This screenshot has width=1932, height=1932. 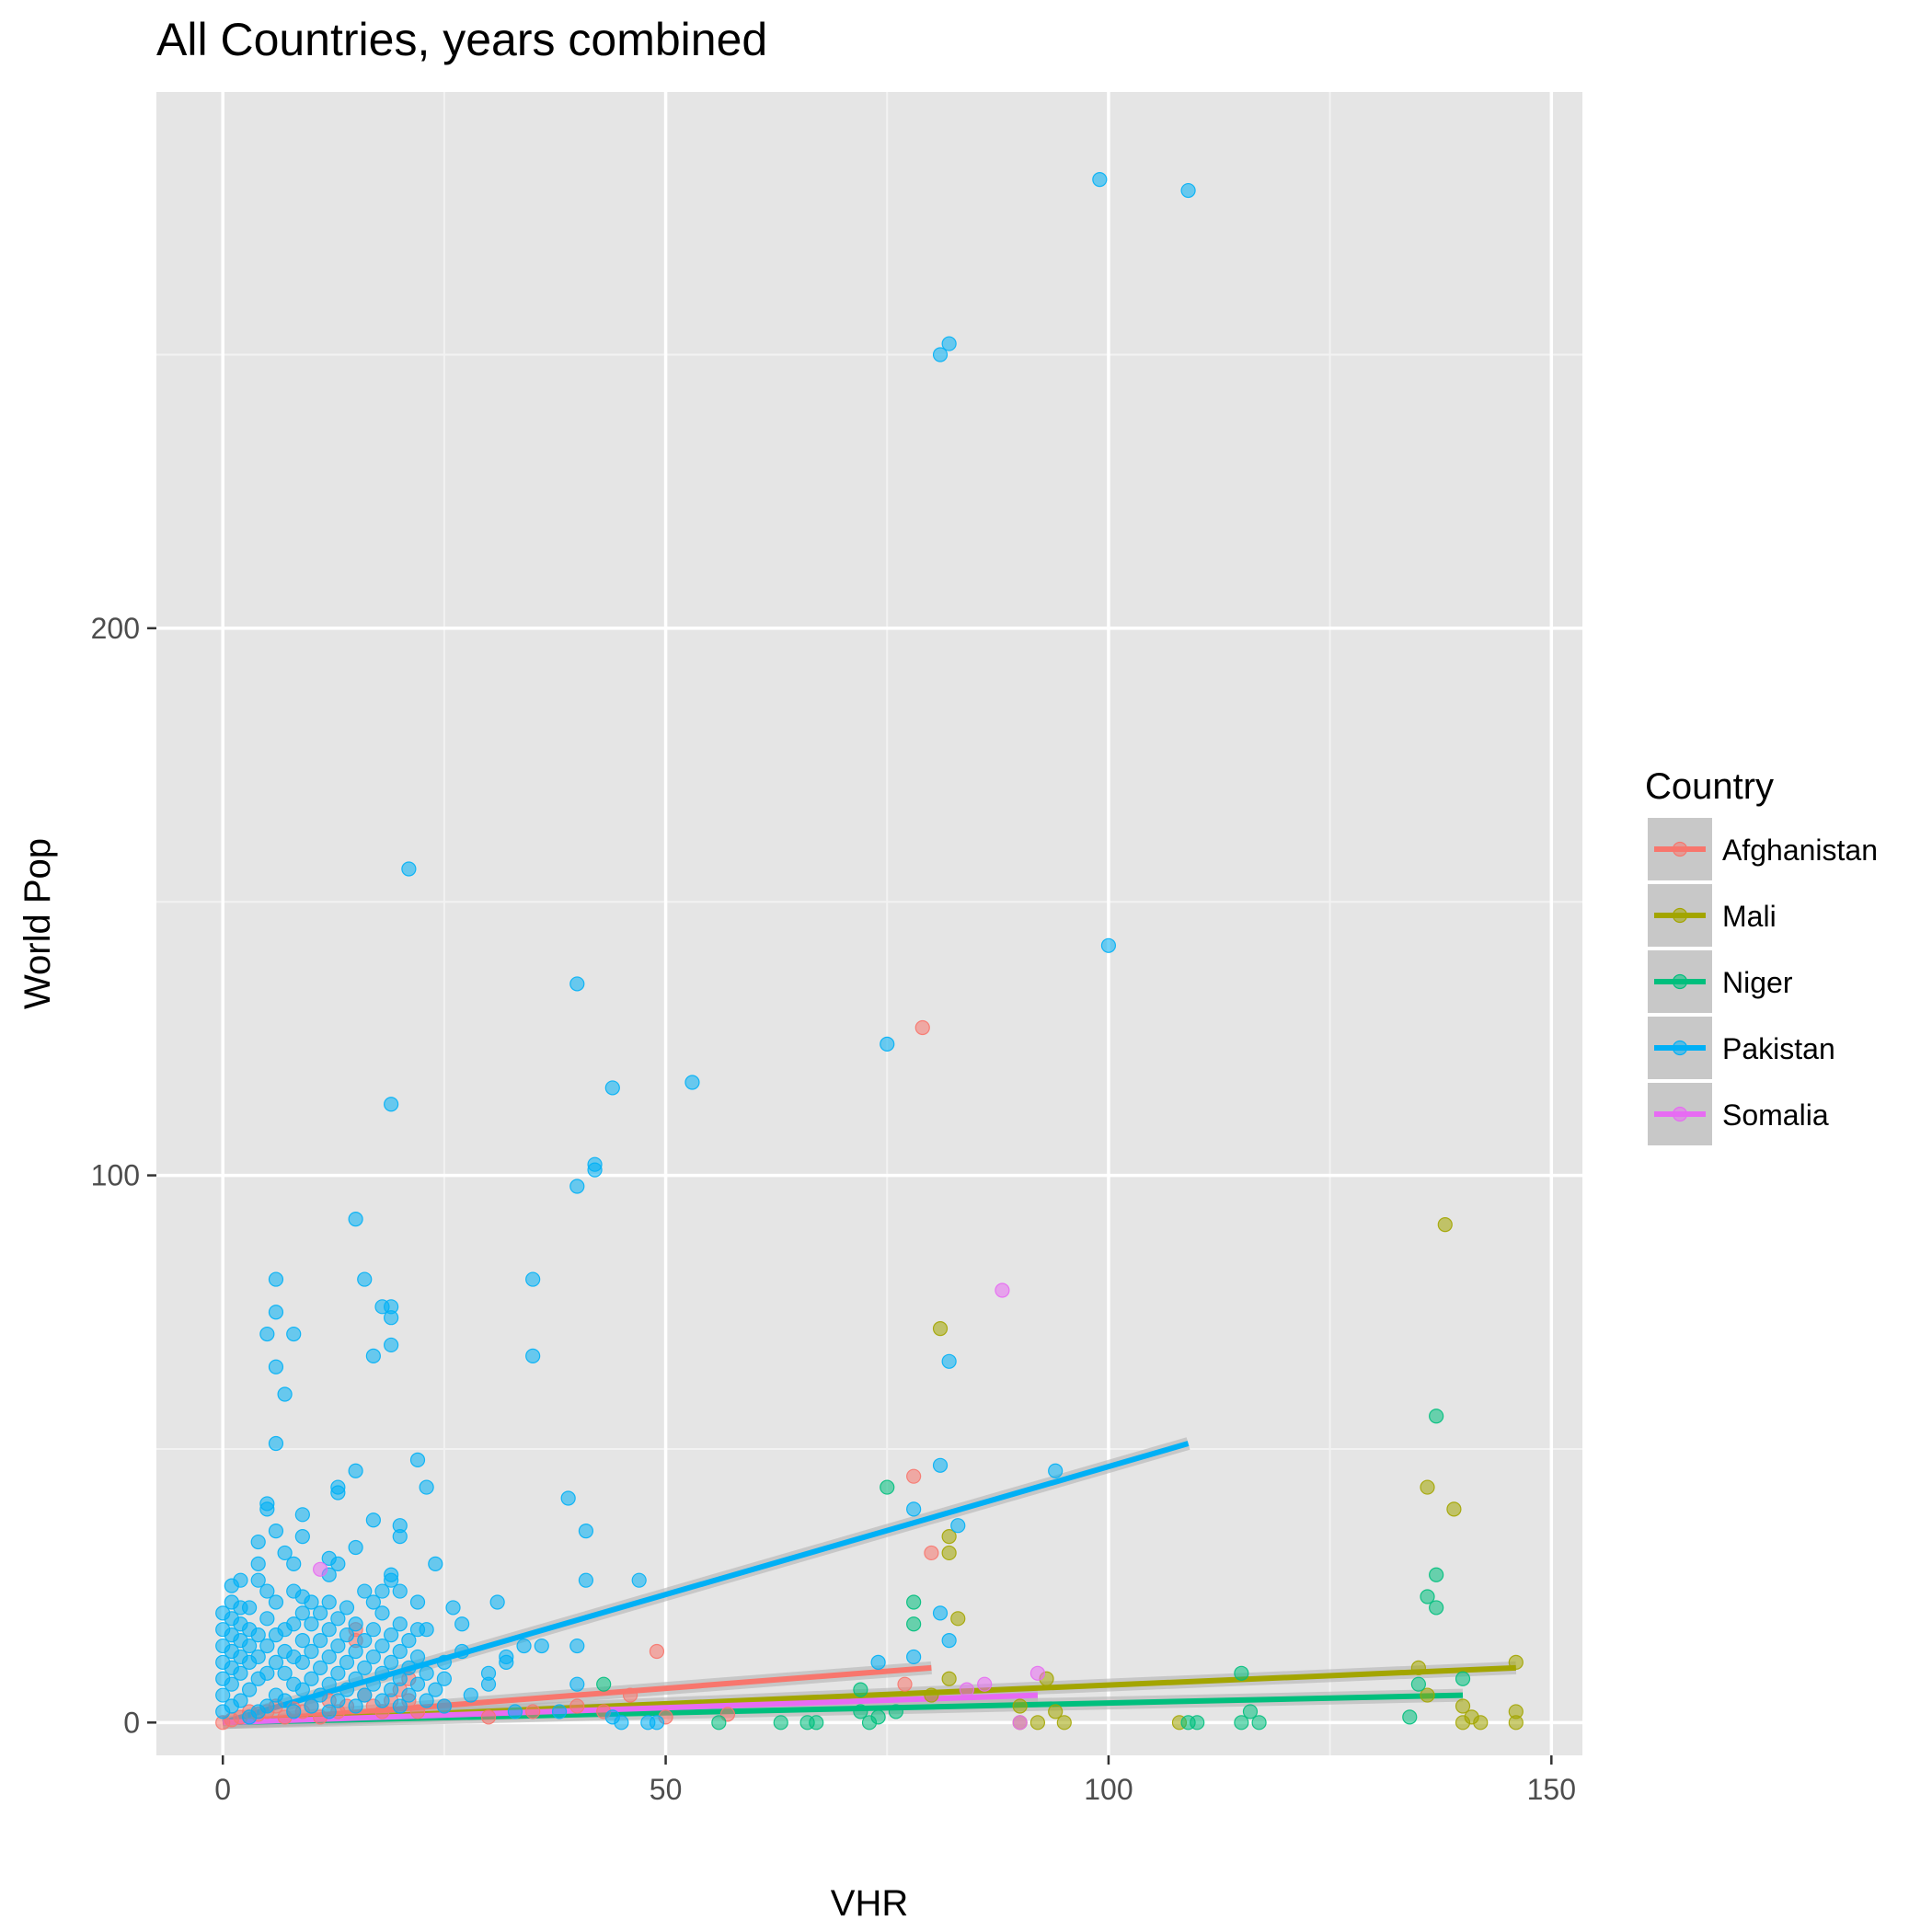 I want to click on y-axis-title: World Pop, so click(x=37, y=923).